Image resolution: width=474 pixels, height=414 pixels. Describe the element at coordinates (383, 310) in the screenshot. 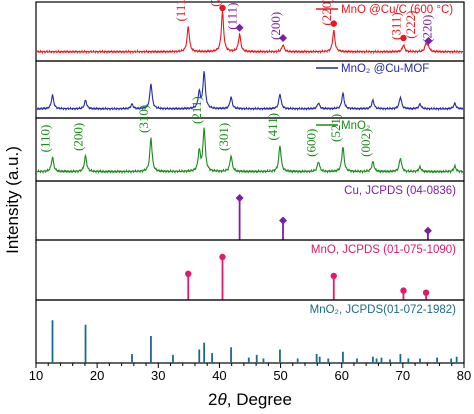

I see `legend-label: MnO₂, JCPDS(01-072-1982)` at that location.